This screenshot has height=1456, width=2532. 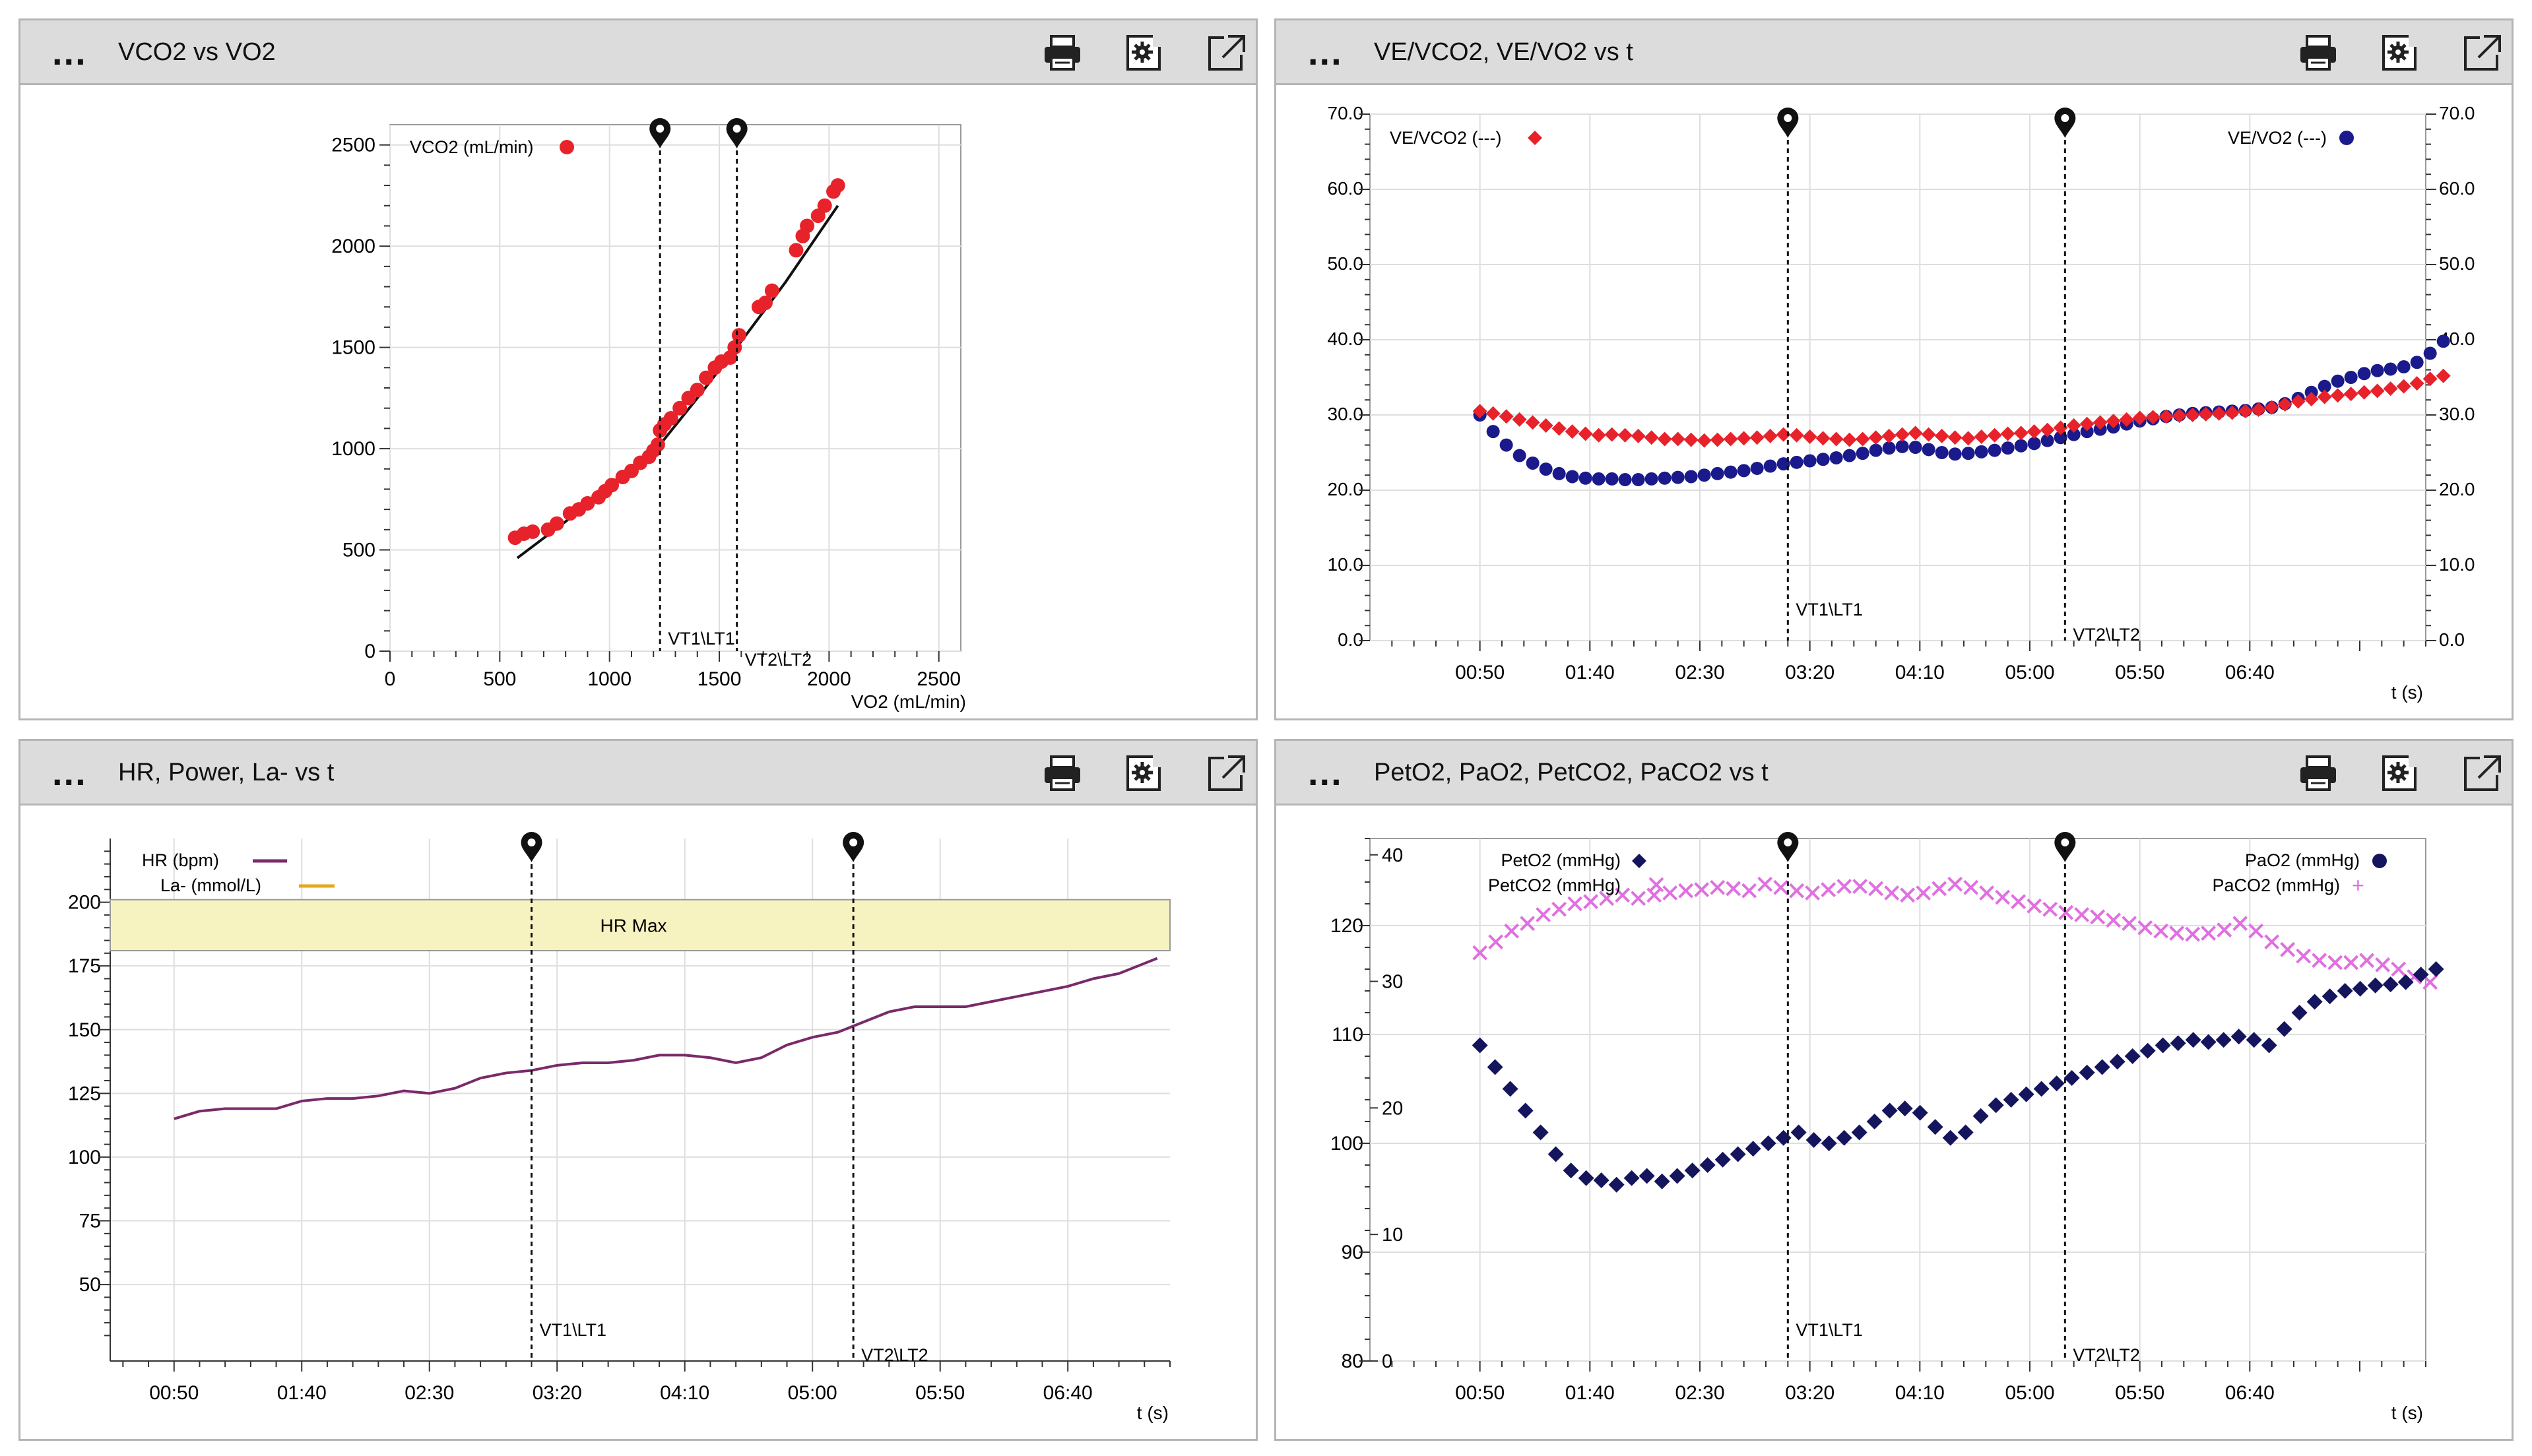 What do you see at coordinates (1894, 52) in the screenshot?
I see `panel-header: ... VE/VCO2, VE/VO2 vs t` at bounding box center [1894, 52].